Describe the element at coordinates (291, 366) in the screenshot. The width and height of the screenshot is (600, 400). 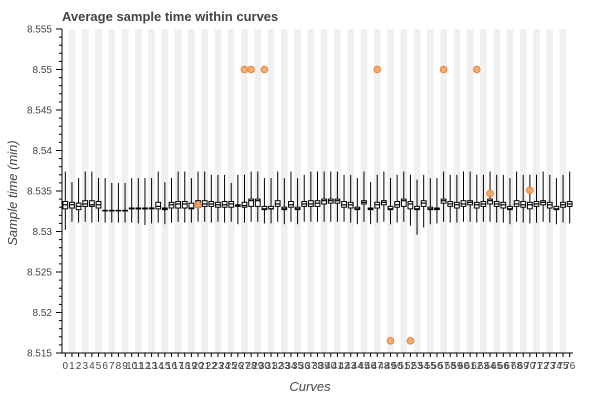
I see `x-tick-label: 34` at that location.